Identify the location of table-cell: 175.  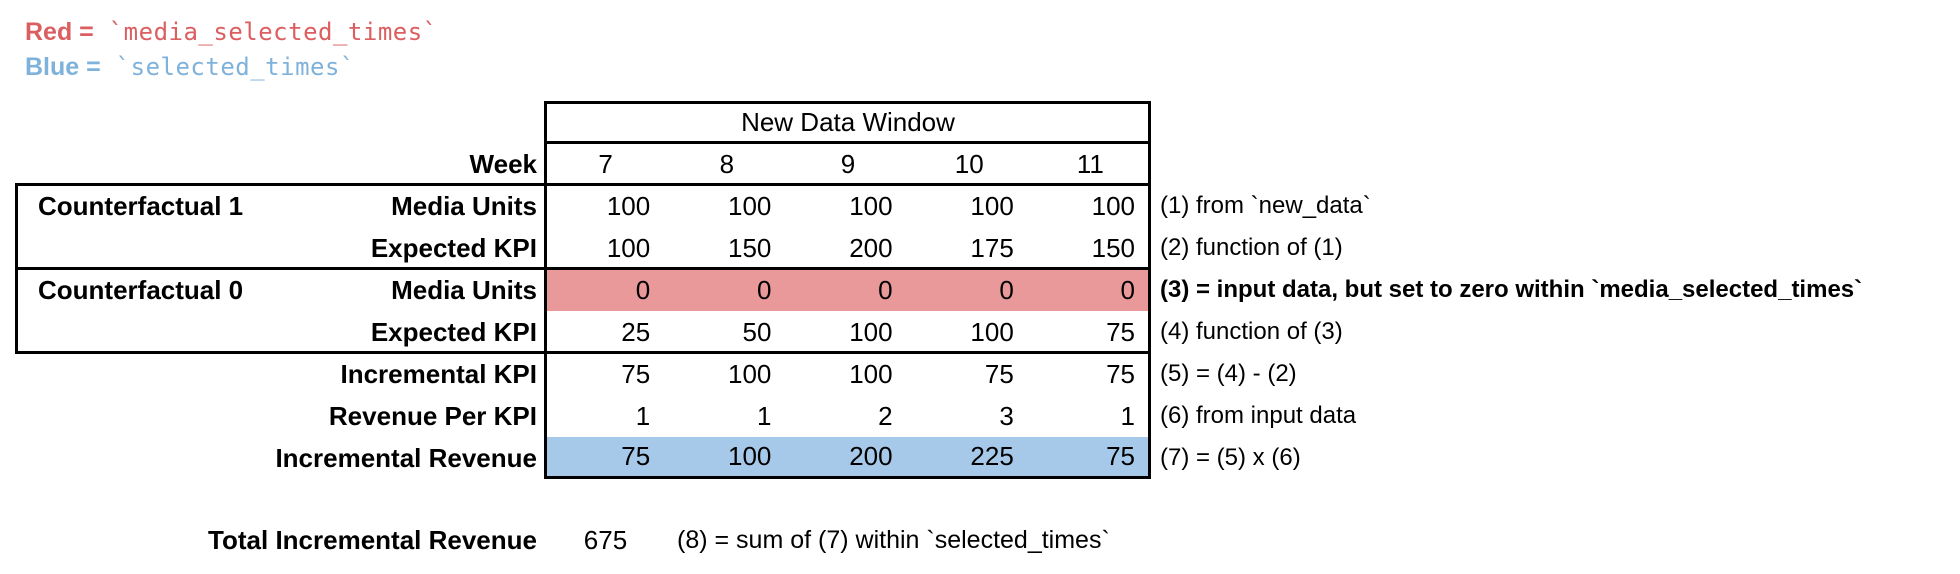
(992, 247).